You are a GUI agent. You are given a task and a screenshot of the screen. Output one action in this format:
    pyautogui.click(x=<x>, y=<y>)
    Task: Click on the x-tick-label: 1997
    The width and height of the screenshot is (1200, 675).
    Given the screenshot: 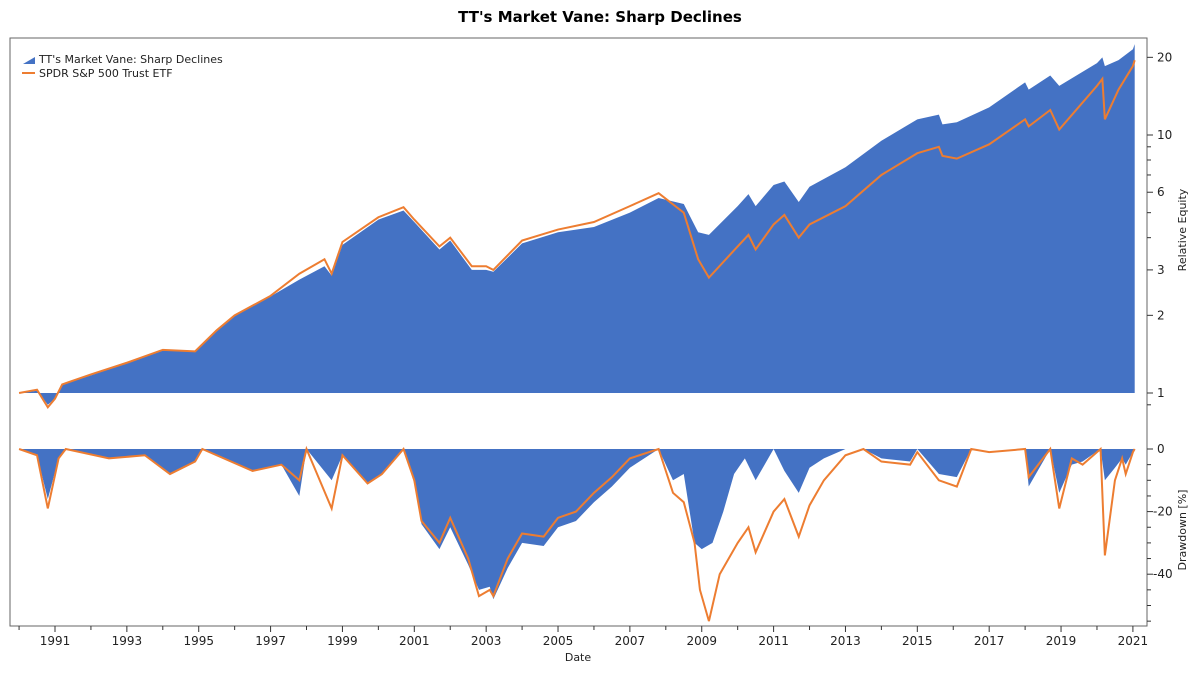 What is the action you would take?
    pyautogui.click(x=270, y=641)
    